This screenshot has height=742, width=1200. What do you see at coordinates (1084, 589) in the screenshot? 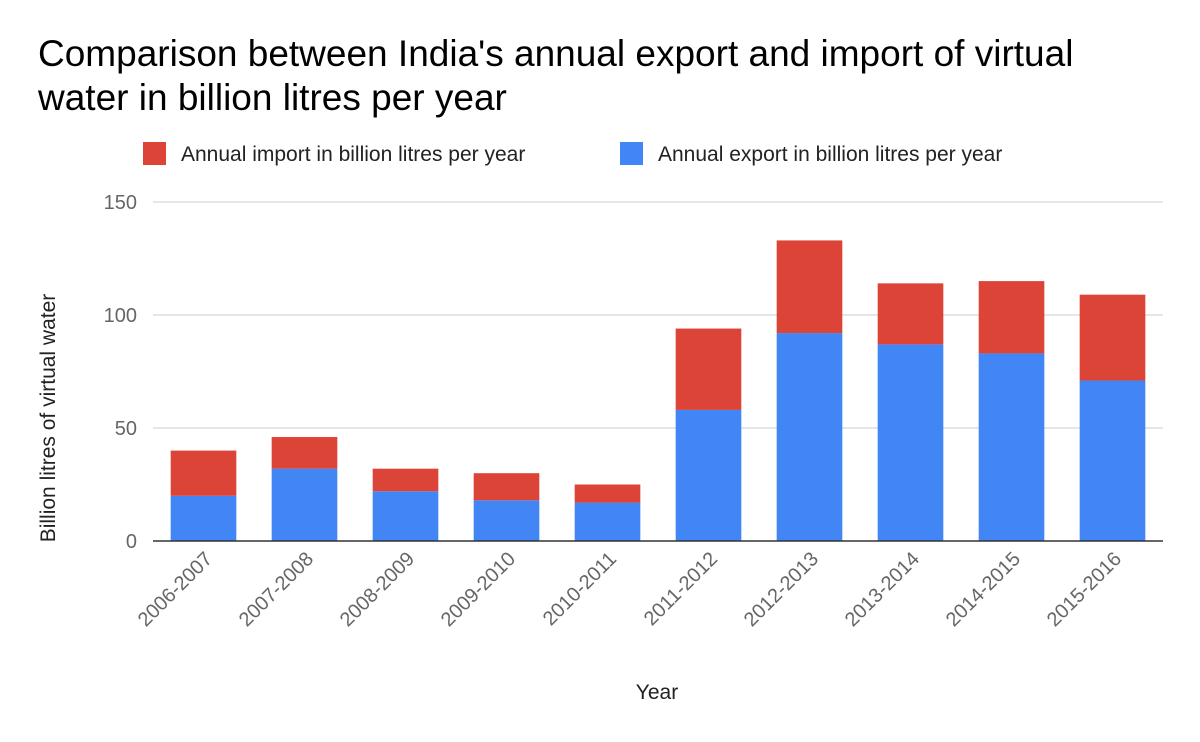
I see `x-tick-label: 2015-2016` at bounding box center [1084, 589].